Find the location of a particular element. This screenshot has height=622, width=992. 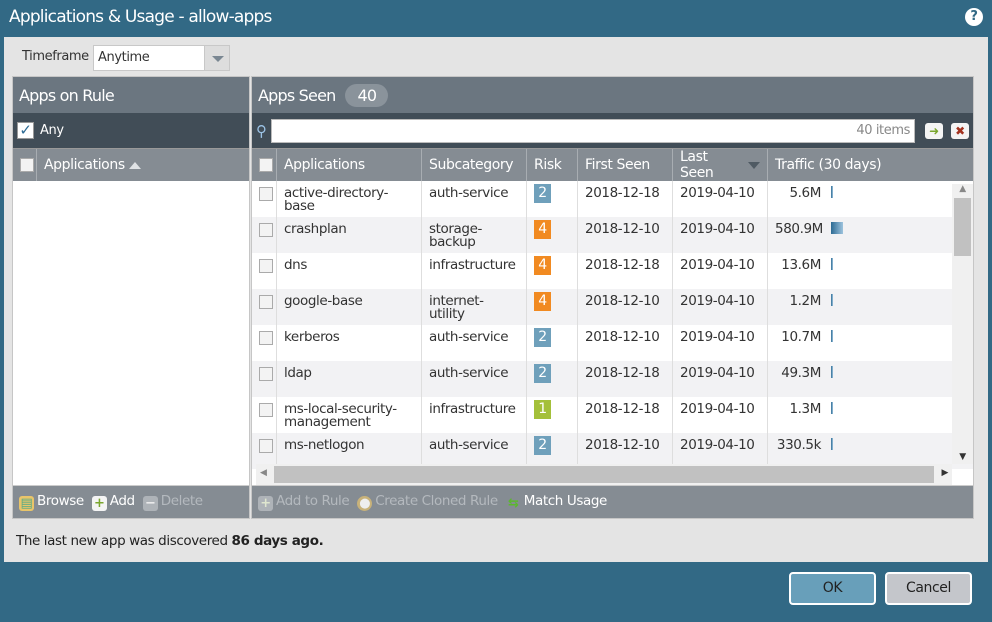

app-name: ms-netlogon is located at coordinates (349, 451).